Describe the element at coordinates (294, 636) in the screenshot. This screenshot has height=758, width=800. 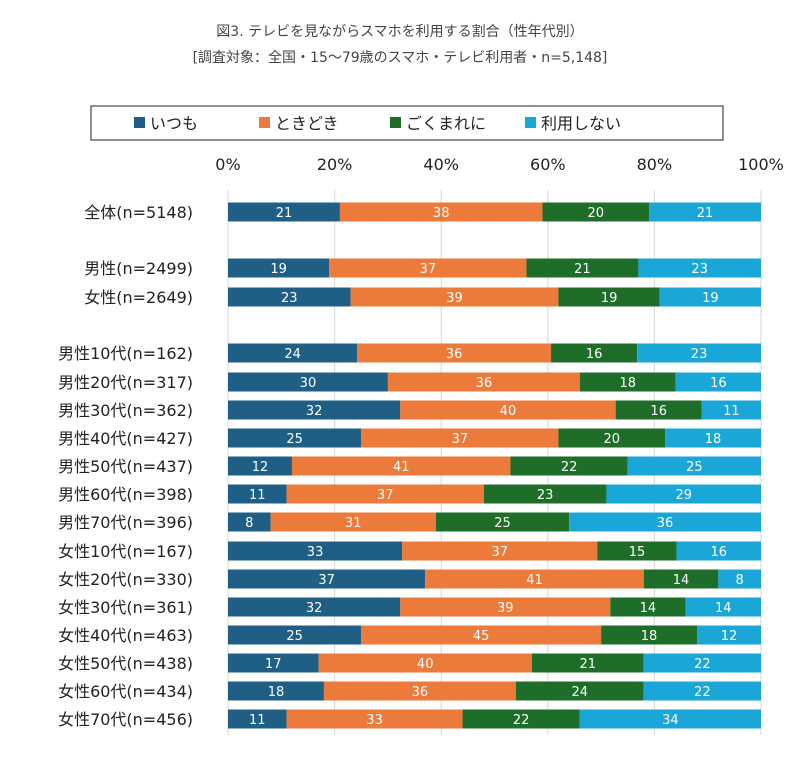
I see `data-label-13-0: 25` at that location.